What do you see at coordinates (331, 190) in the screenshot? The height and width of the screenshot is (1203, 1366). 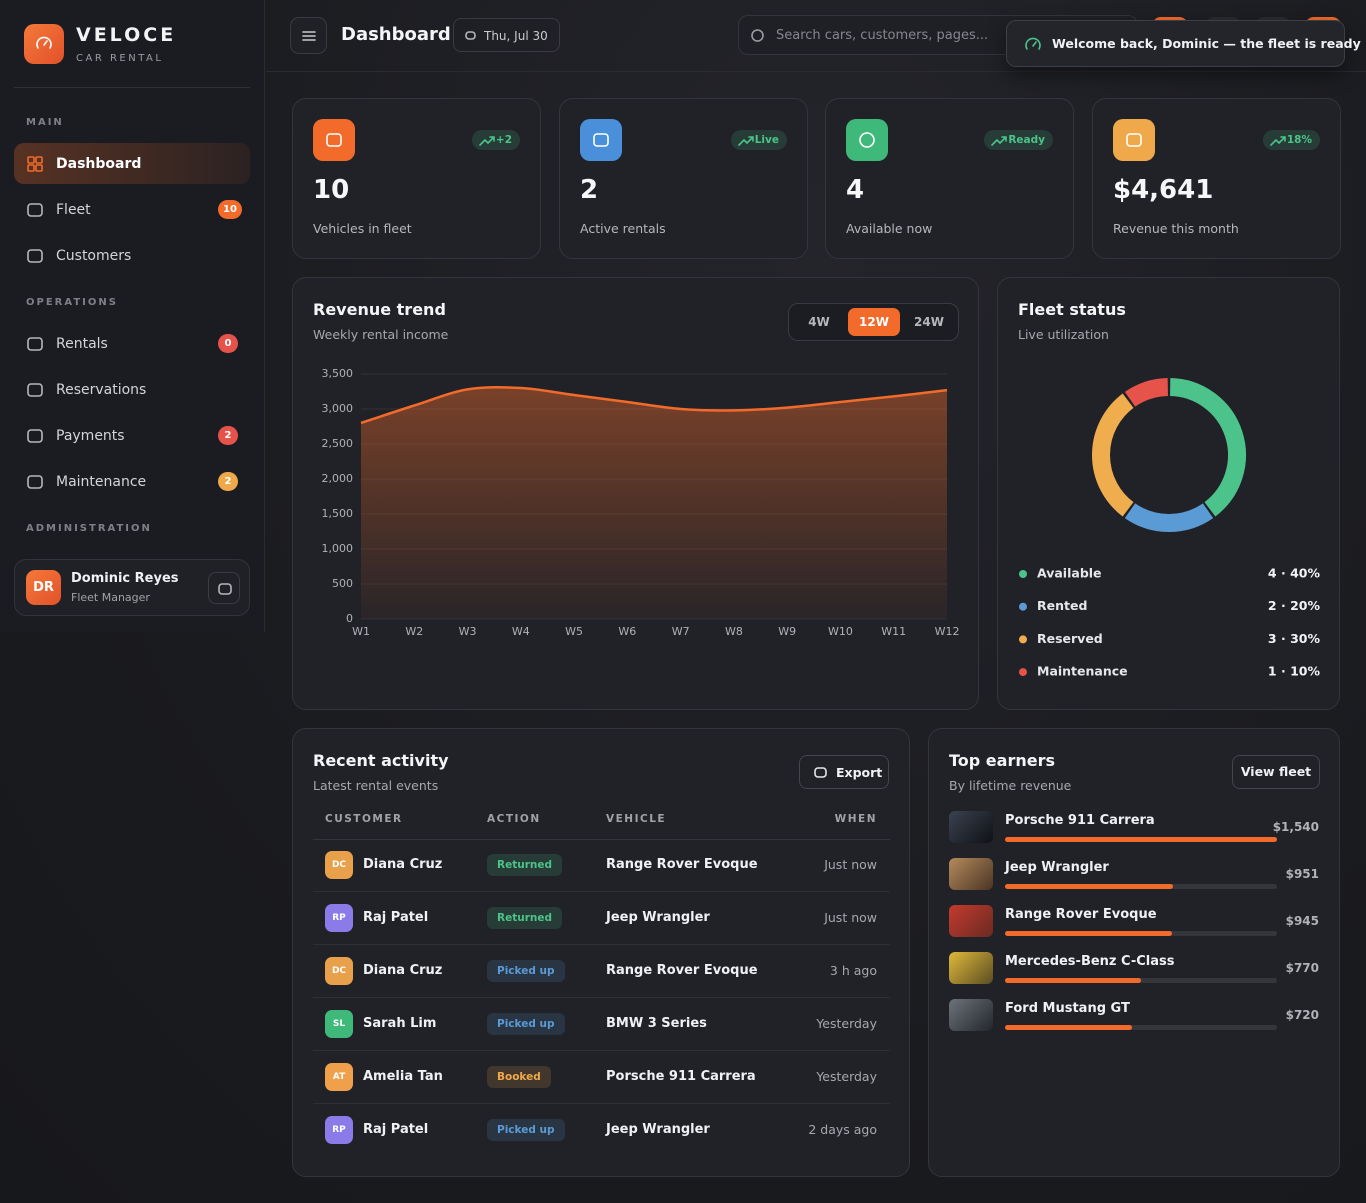 I see `stat-value: 10` at bounding box center [331, 190].